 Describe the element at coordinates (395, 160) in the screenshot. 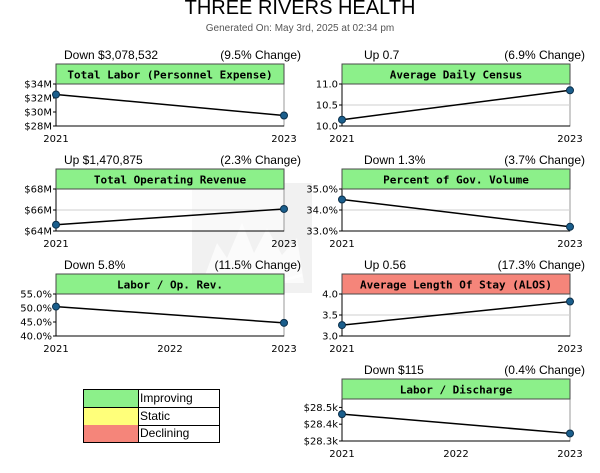

I see `panel-summary: Down 1.3%` at that location.